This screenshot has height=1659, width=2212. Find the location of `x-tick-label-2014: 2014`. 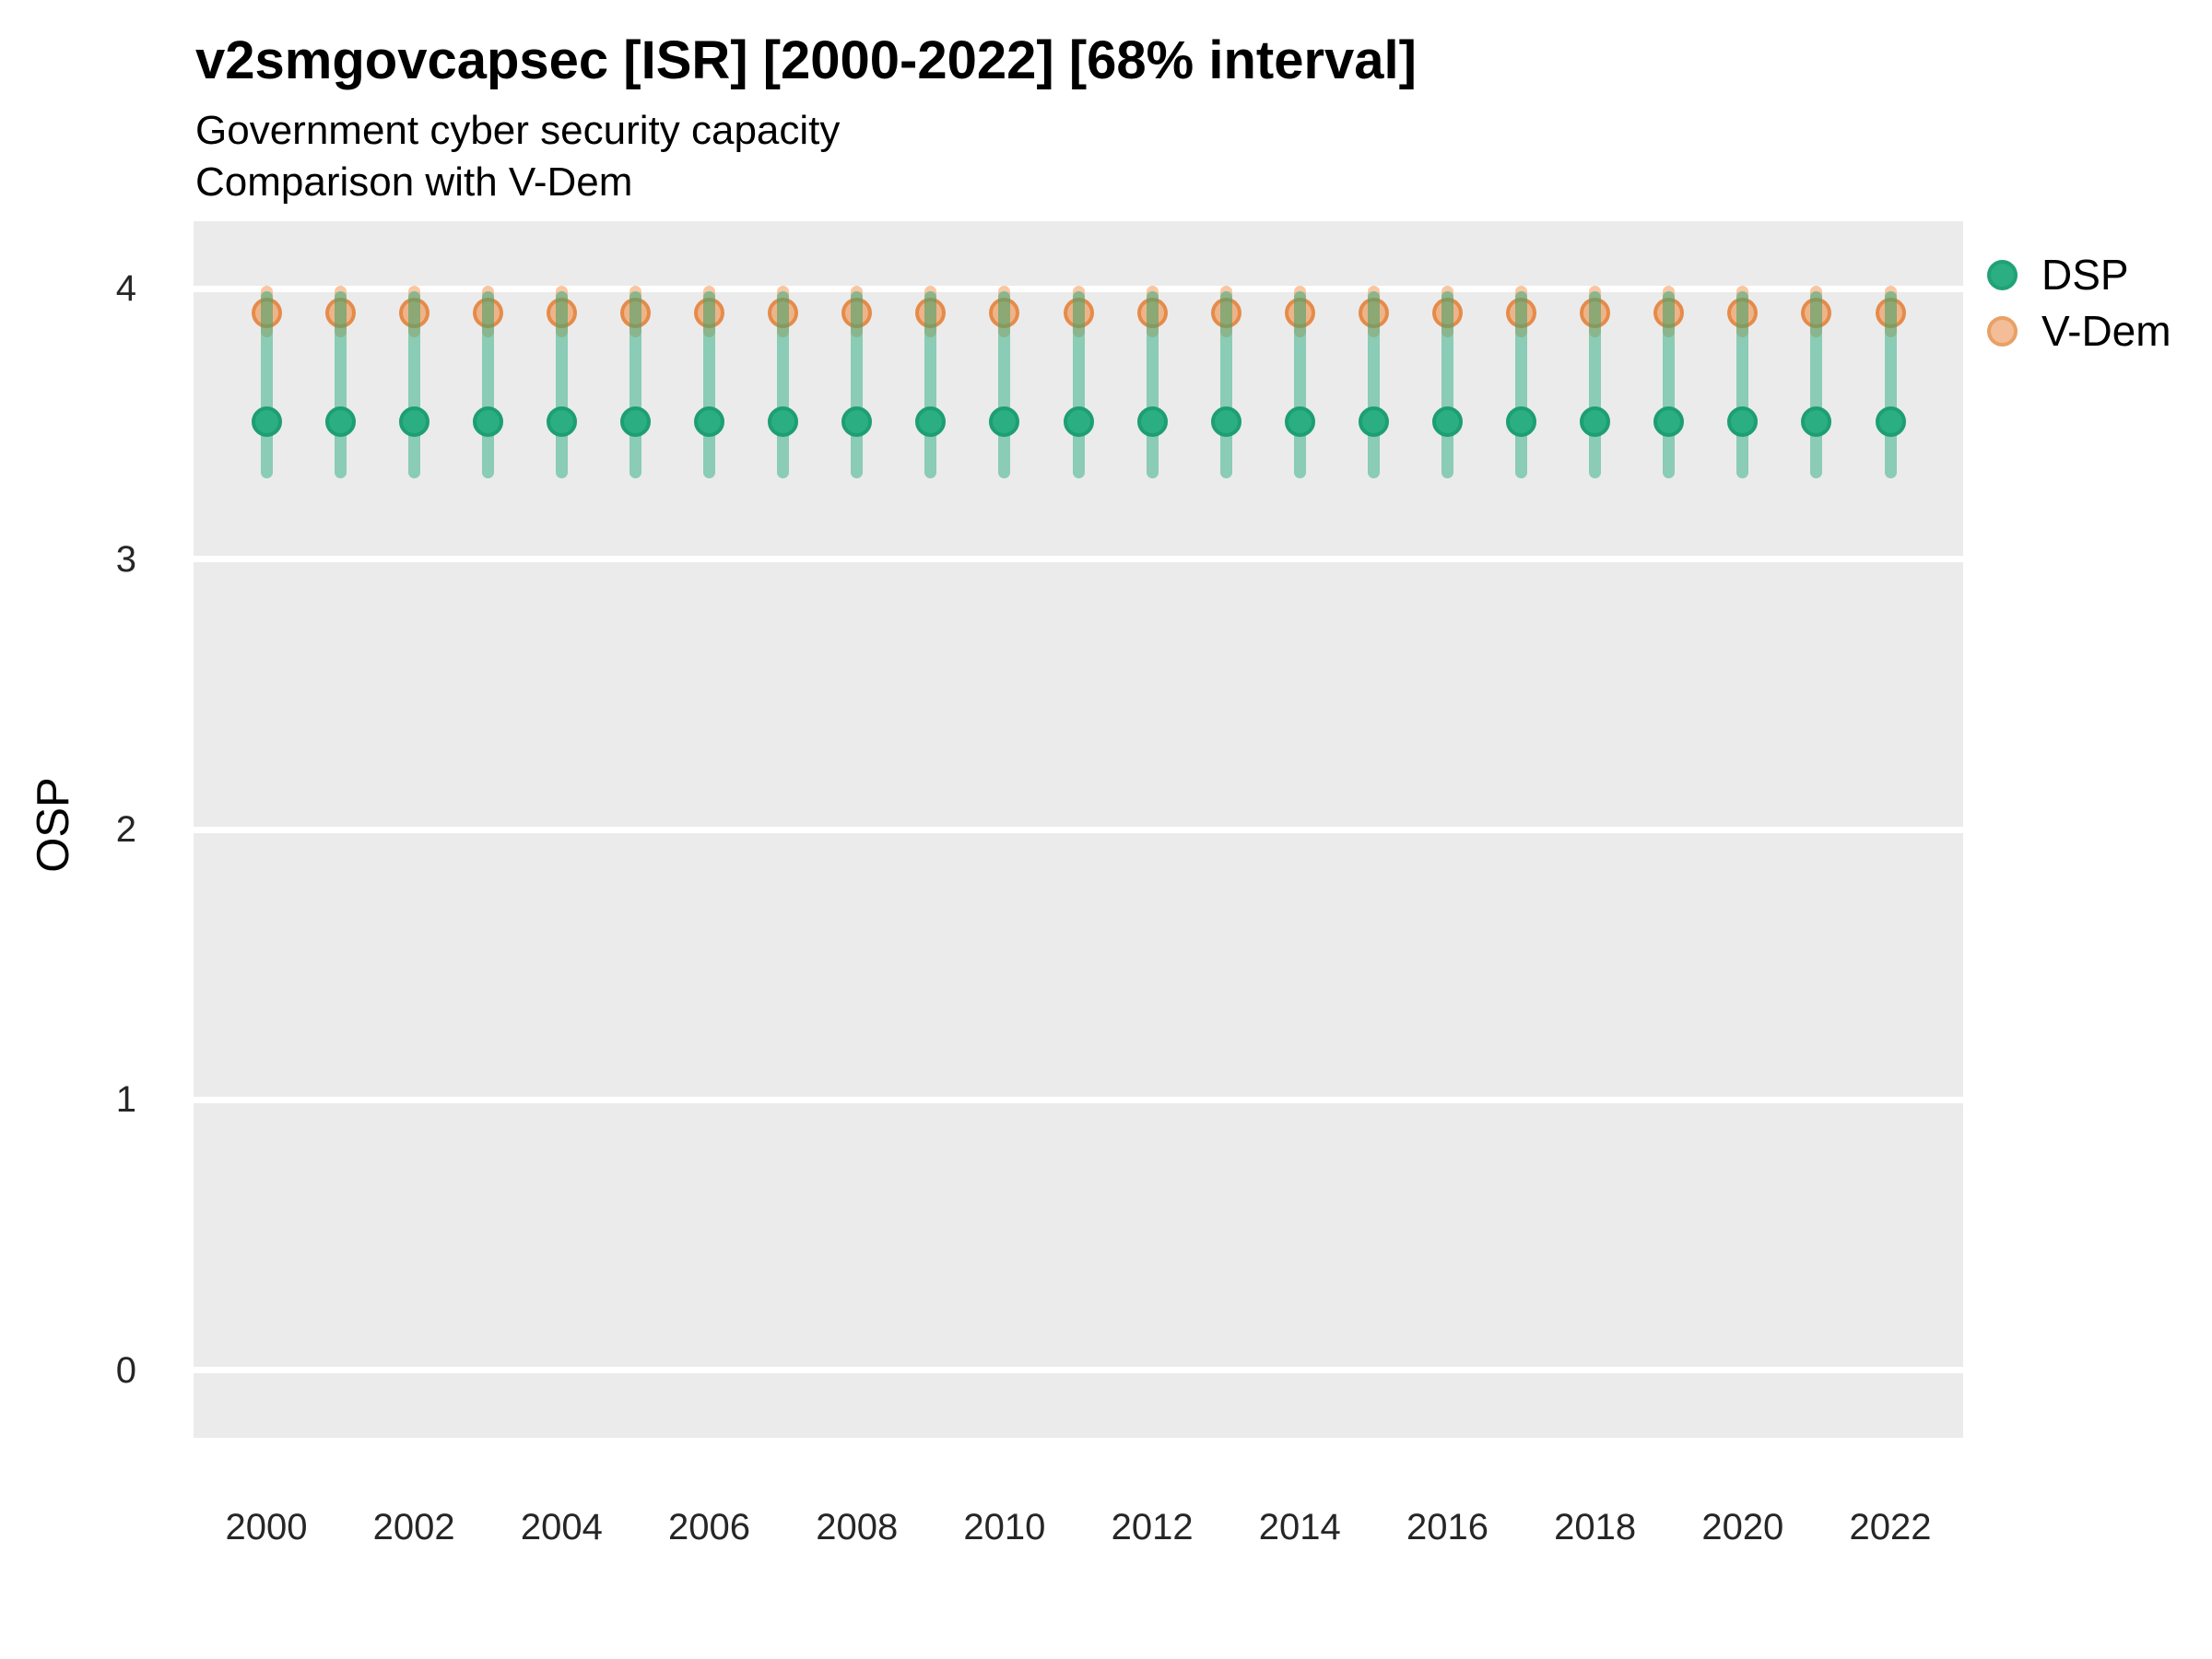

x-tick-label-2014: 2014 is located at coordinates (1299, 1527).